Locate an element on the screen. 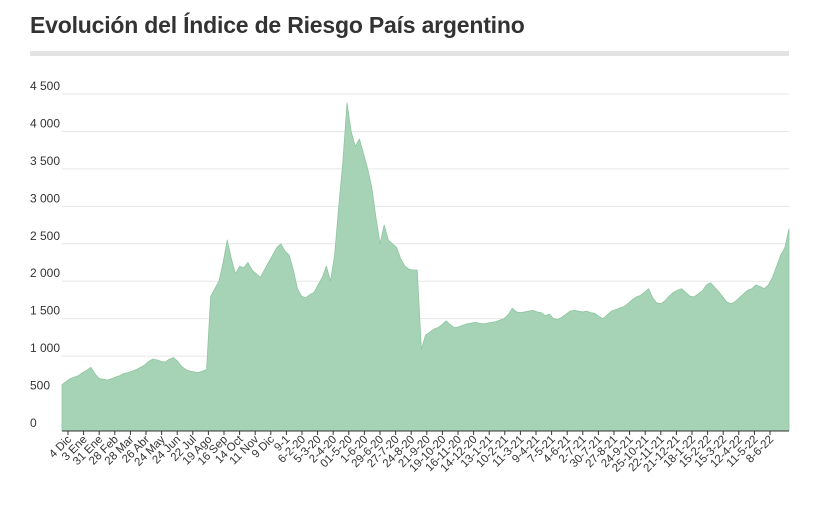 The height and width of the screenshot is (505, 837). y-tick-label: 1 500 is located at coordinates (45, 311).